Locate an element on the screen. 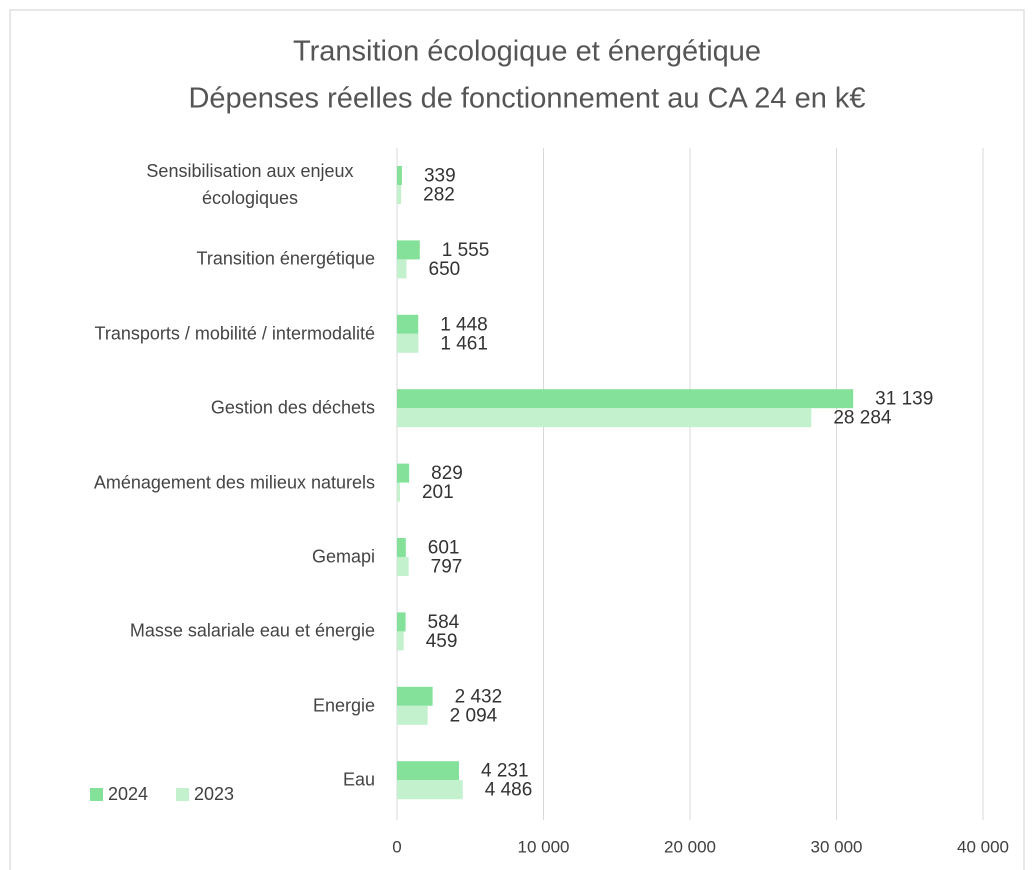 This screenshot has width=1034, height=870. value-label: 584 is located at coordinates (444, 622).